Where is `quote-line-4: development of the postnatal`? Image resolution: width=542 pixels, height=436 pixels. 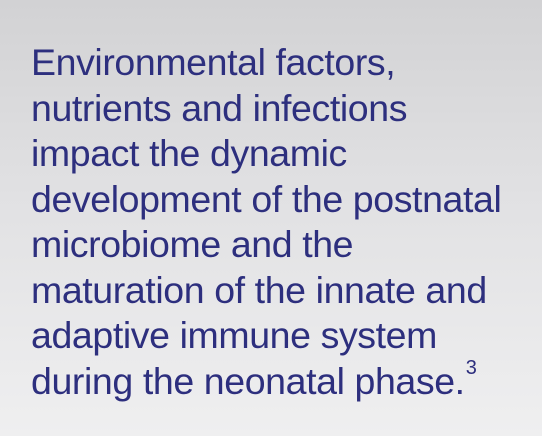 quote-line-4: development of the postnatal is located at coordinates (266, 198).